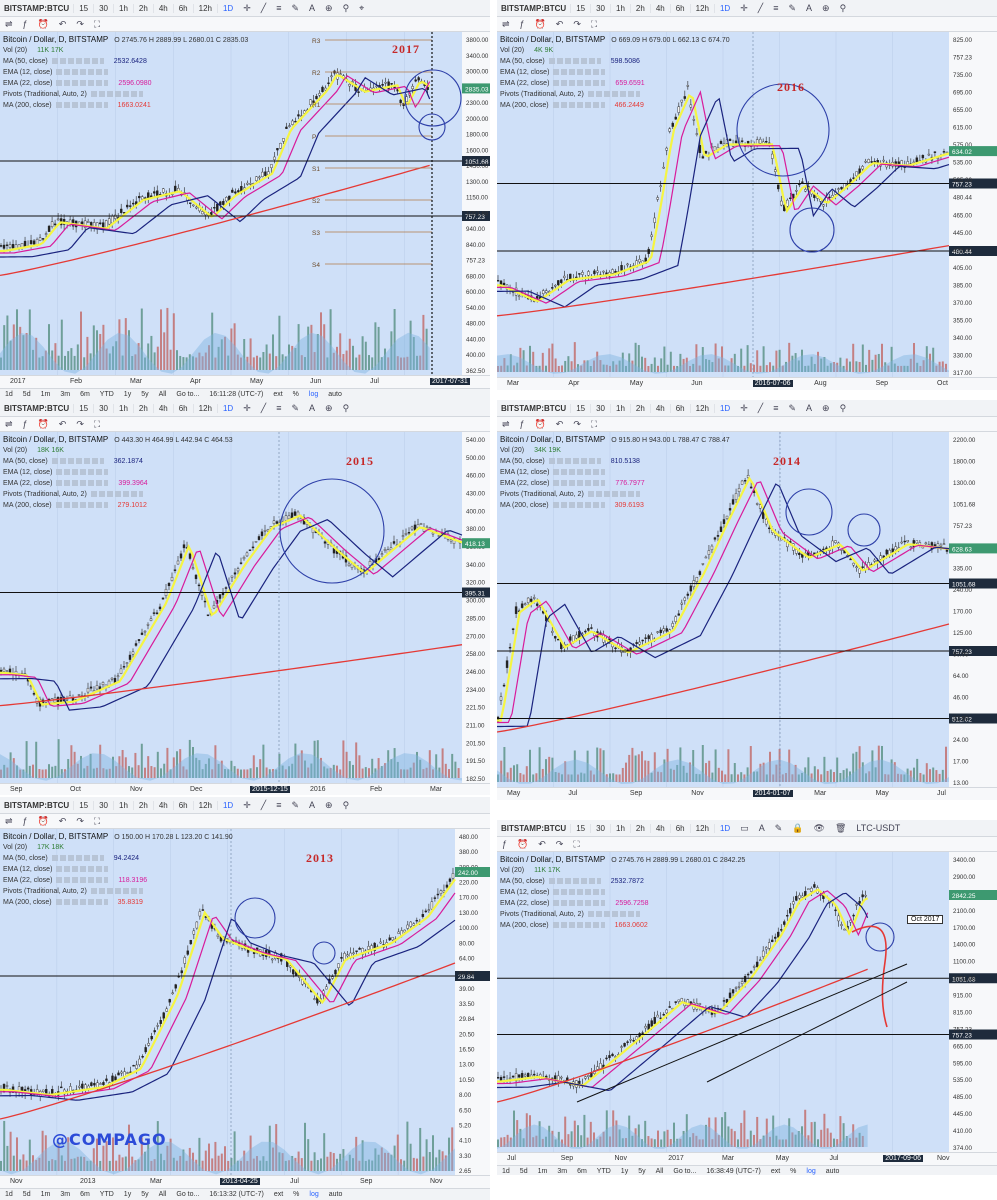 This screenshot has width=997, height=1200. Describe the element at coordinates (314, 1194) in the screenshot. I see `range-button: log` at that location.